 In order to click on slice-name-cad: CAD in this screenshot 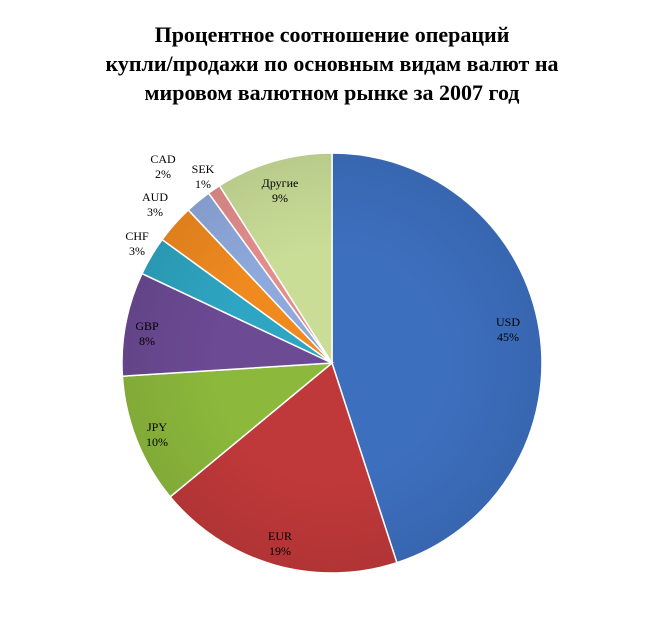, I will do `click(163, 159)`.